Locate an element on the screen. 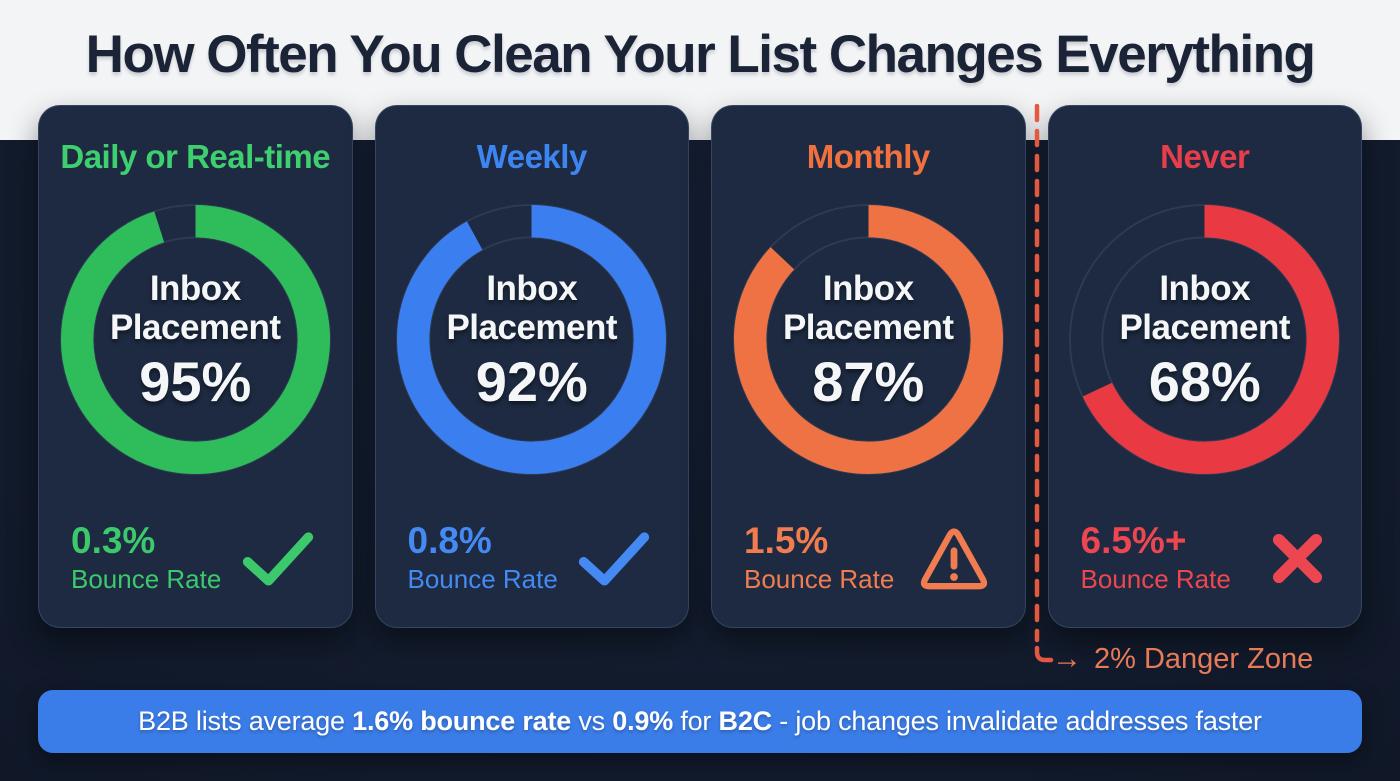  bounce-rate-value: 1.5% is located at coordinates (786, 540).